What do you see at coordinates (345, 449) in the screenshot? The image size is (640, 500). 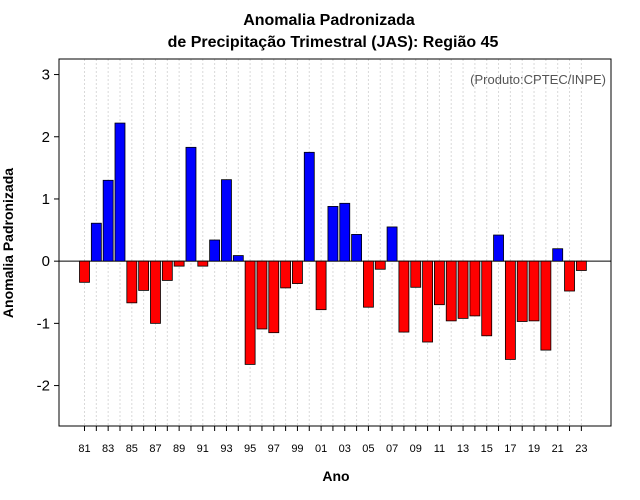 I see `x-tick-label: 03` at bounding box center [345, 449].